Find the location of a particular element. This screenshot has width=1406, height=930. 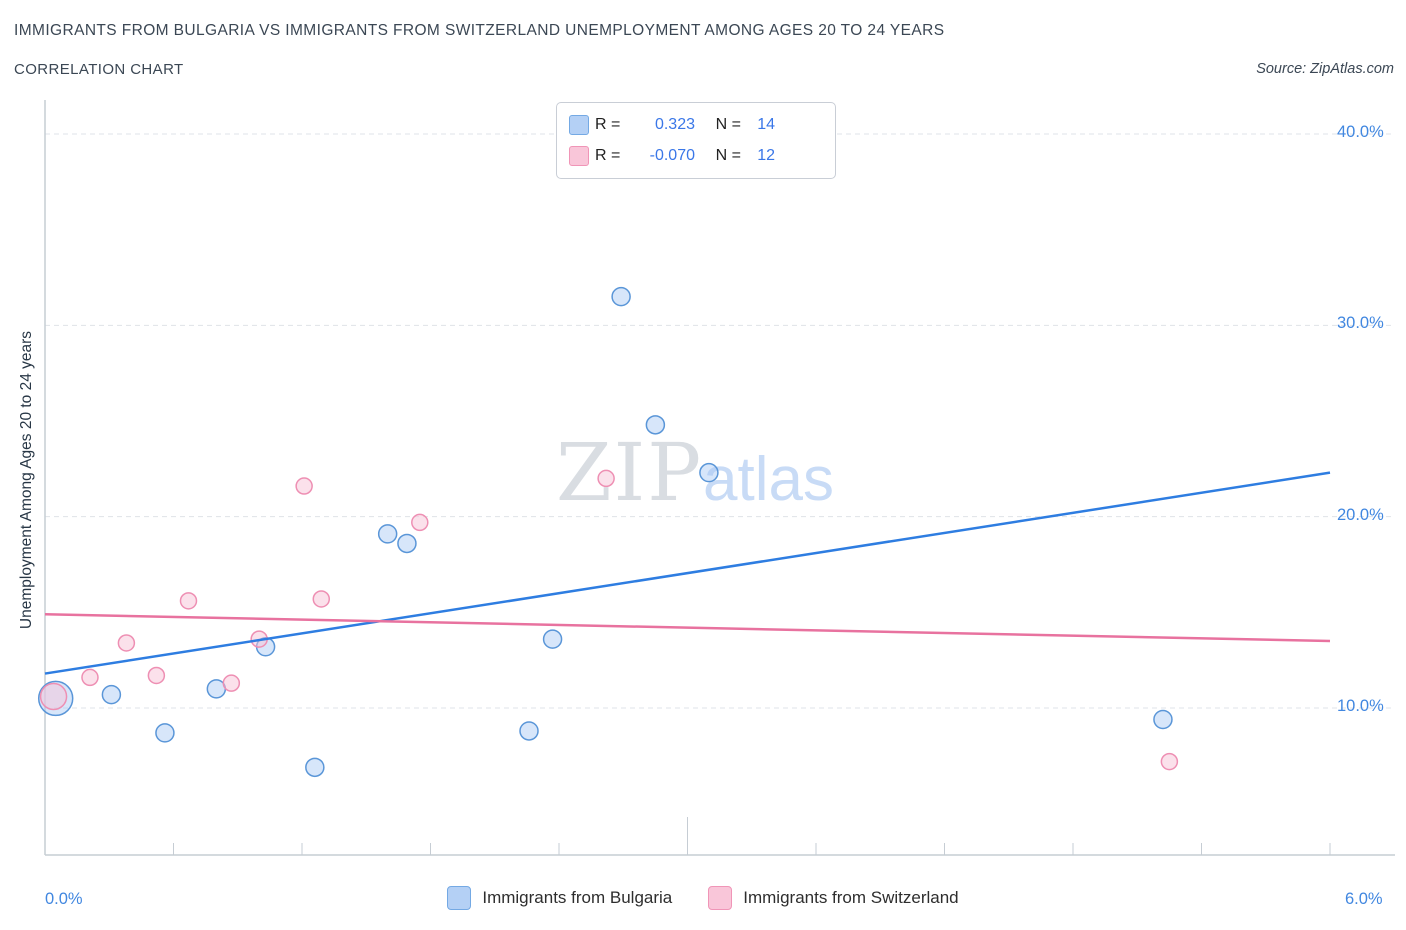

x-tick-max: 6.0% is located at coordinates (1364, 899).